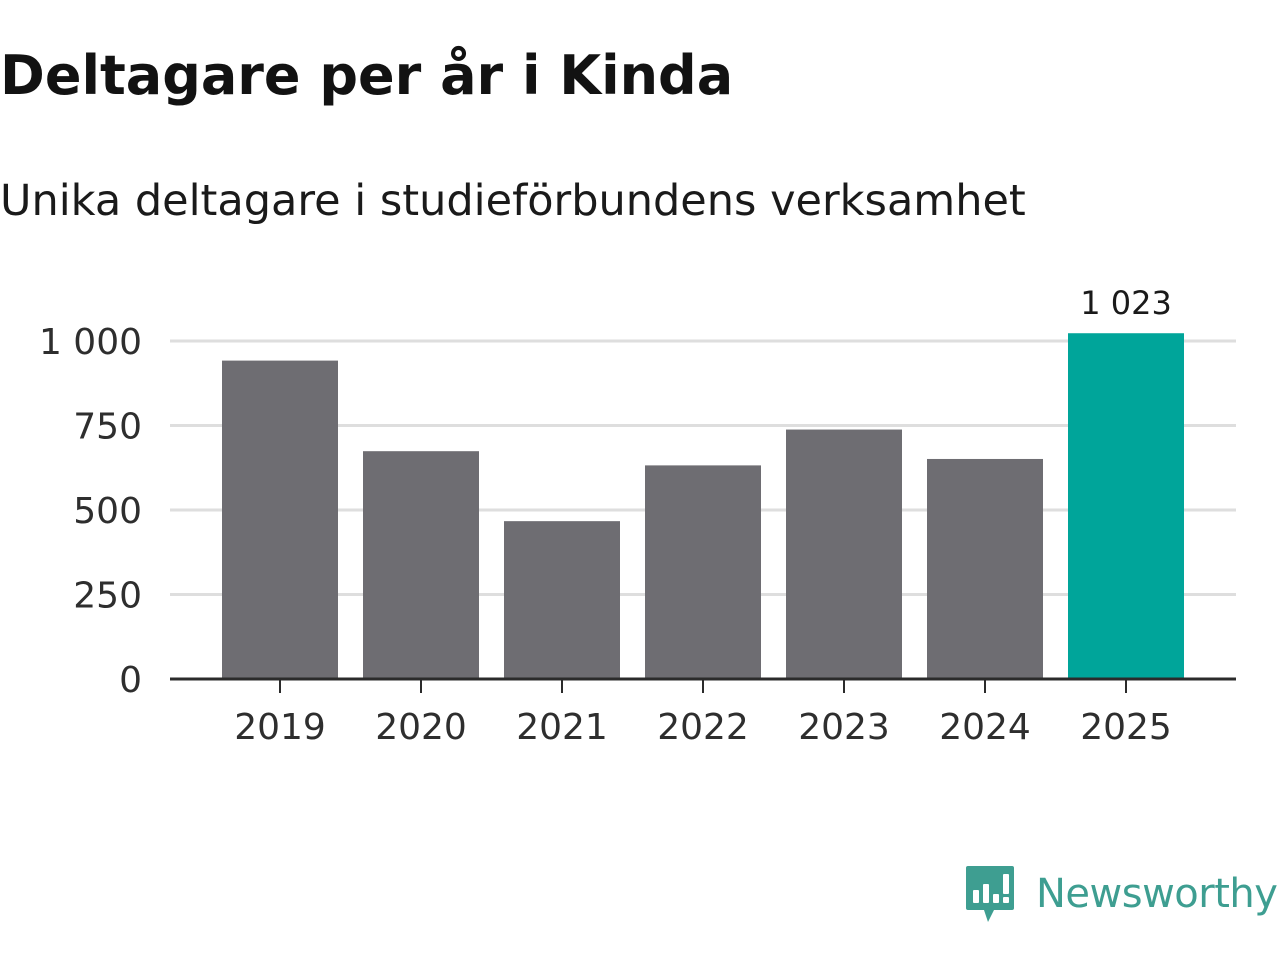 This screenshot has width=1280, height=960. Describe the element at coordinates (990, 894) in the screenshot. I see `bar-chart-speech-bubble-icon` at that location.